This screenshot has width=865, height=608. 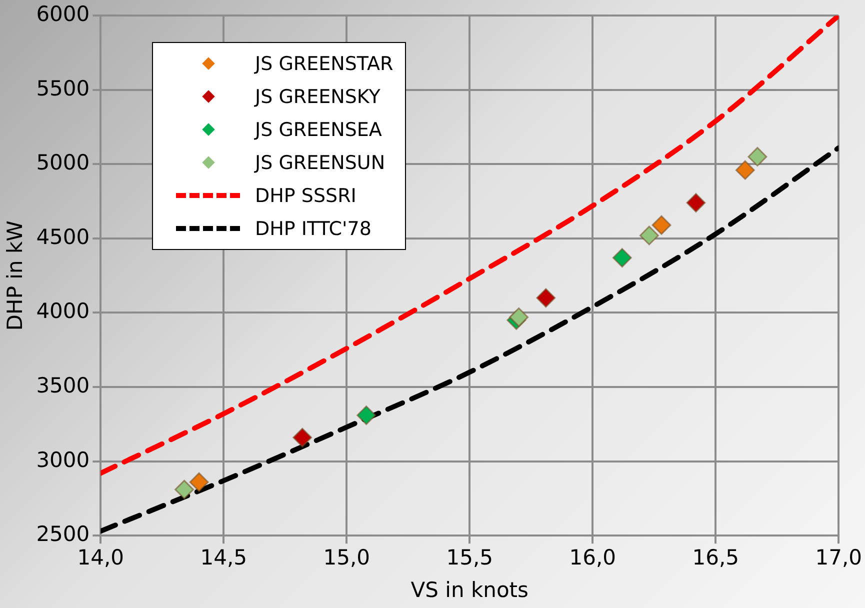 I want to click on x-tick-label: 17,0, so click(x=838, y=558).